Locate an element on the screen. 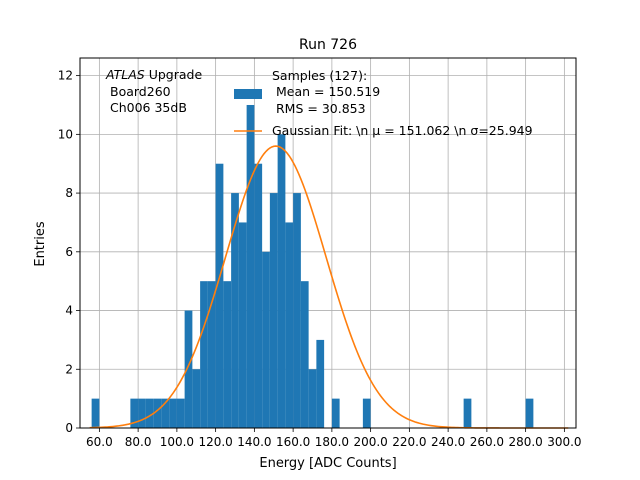 This screenshot has width=640, height=480. legend-histogram-line-3: RMS = 30.853 is located at coordinates (321, 108).